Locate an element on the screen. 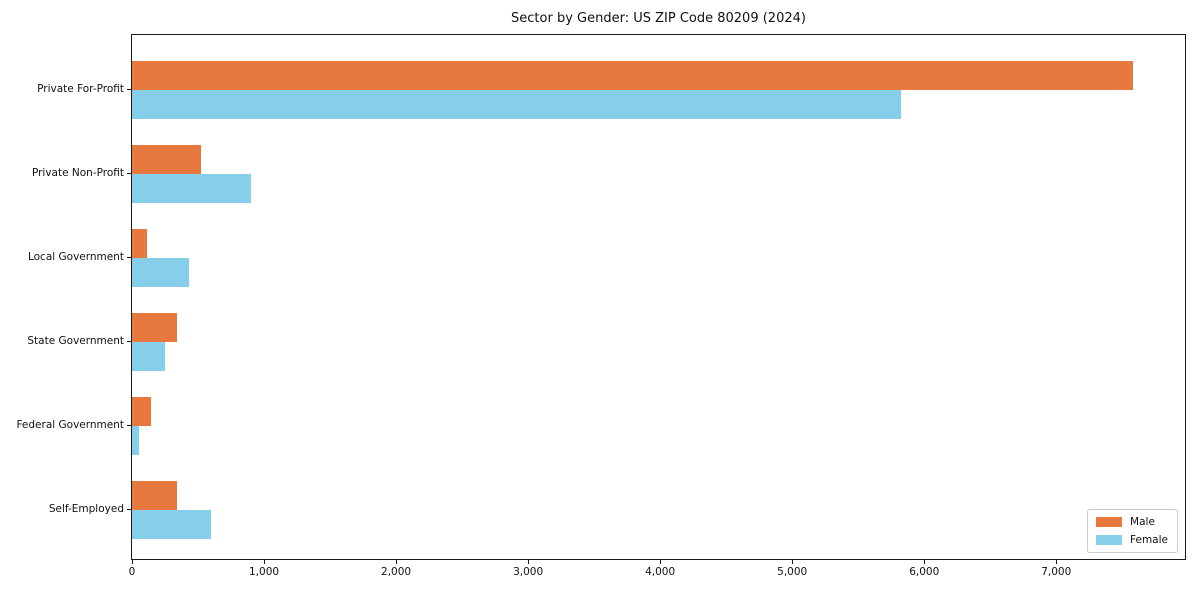 This screenshot has height=600, width=1200. y-category-label-federal-government: Federal Government is located at coordinates (70, 425).